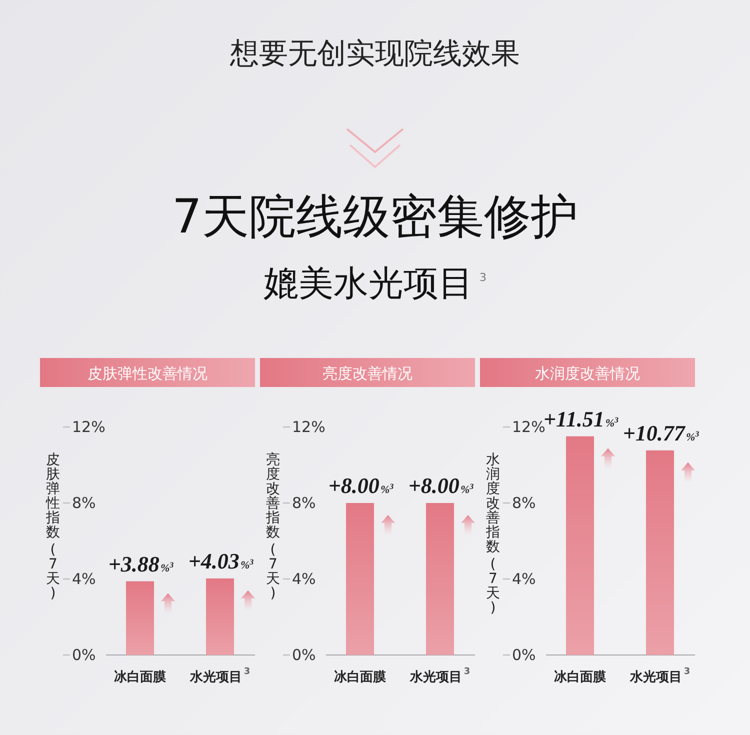 The width and height of the screenshot is (750, 735). Describe the element at coordinates (581, 419) in the screenshot. I see `data-label: +11.51%$^{3}$` at that location.